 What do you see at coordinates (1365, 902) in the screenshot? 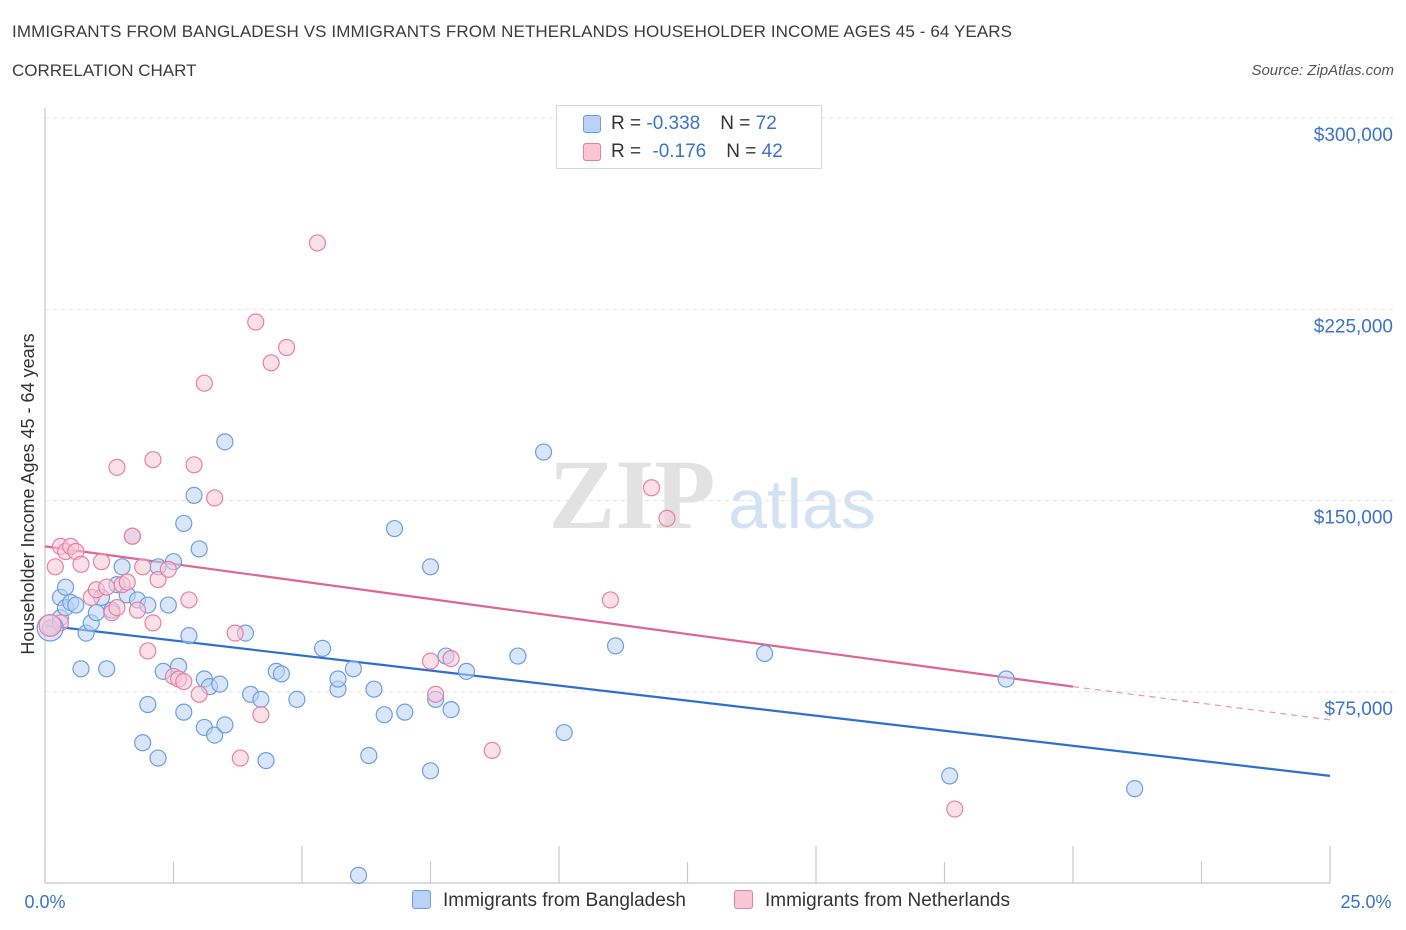
I see `x-tick-label: 25.0%` at bounding box center [1365, 902].